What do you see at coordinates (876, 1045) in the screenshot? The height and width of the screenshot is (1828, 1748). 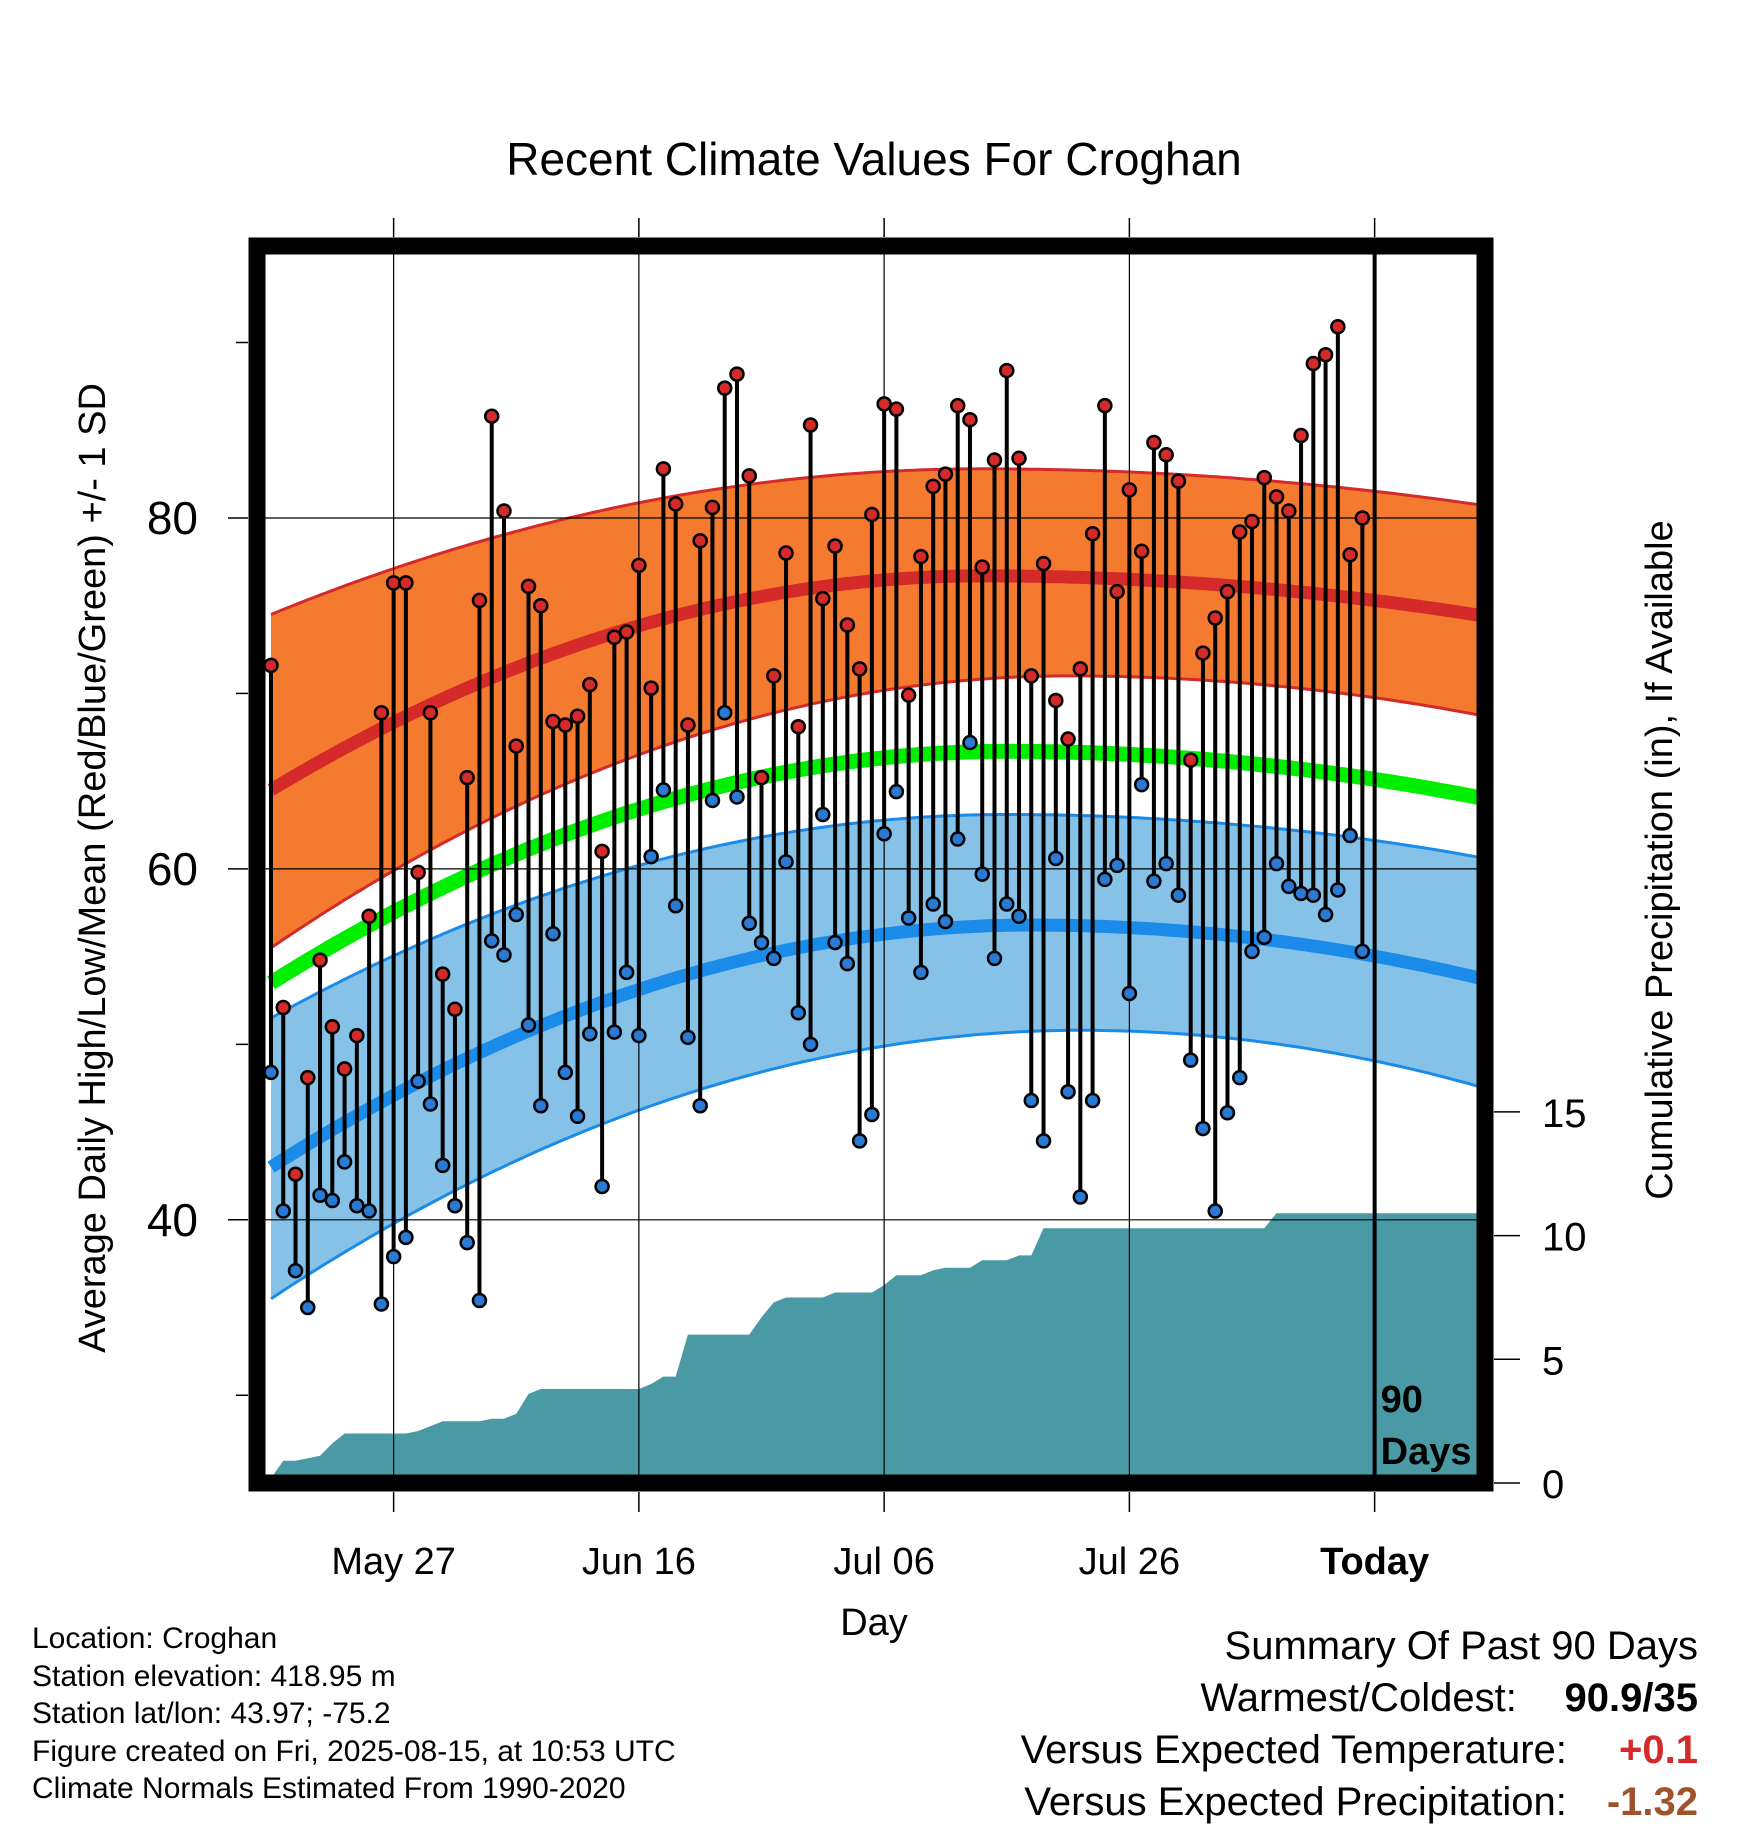 I see `normal-low-line` at bounding box center [876, 1045].